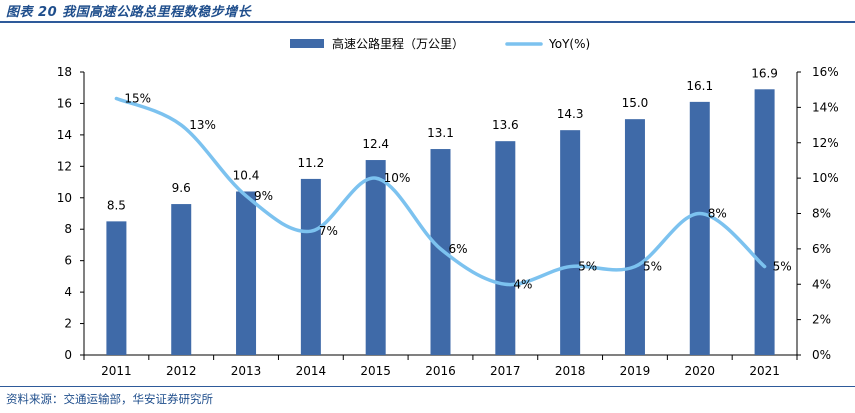  Describe the element at coordinates (764, 73) in the screenshot. I see `bar-data-label: 16.9` at that location.